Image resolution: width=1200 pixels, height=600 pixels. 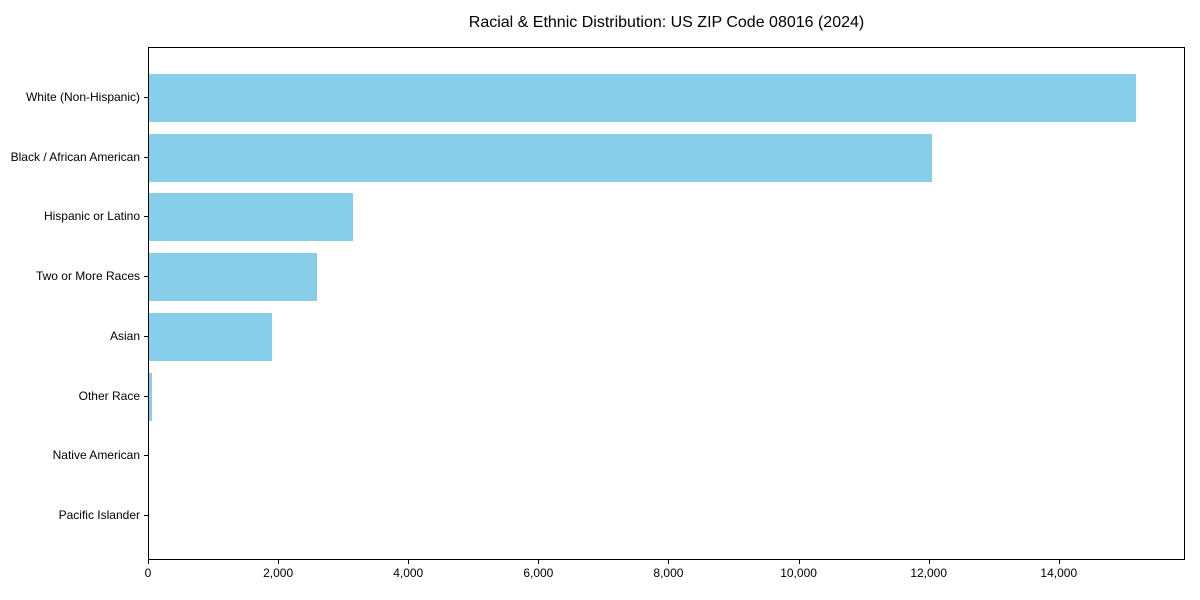 I want to click on y-axis-label-native-american: Native American, so click(x=96, y=455).